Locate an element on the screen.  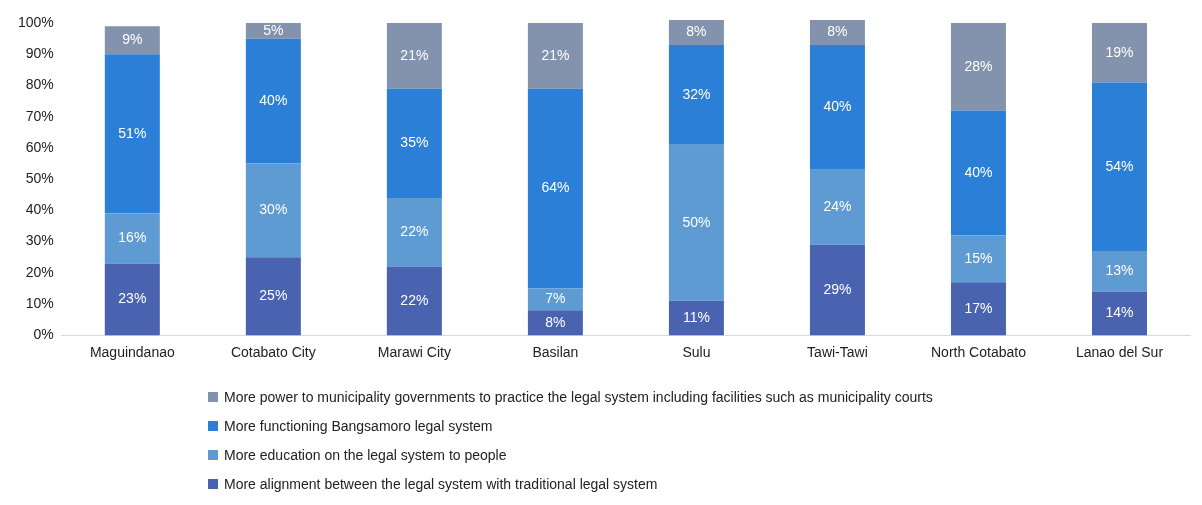
y-tick-label: 80% is located at coordinates (39, 84).